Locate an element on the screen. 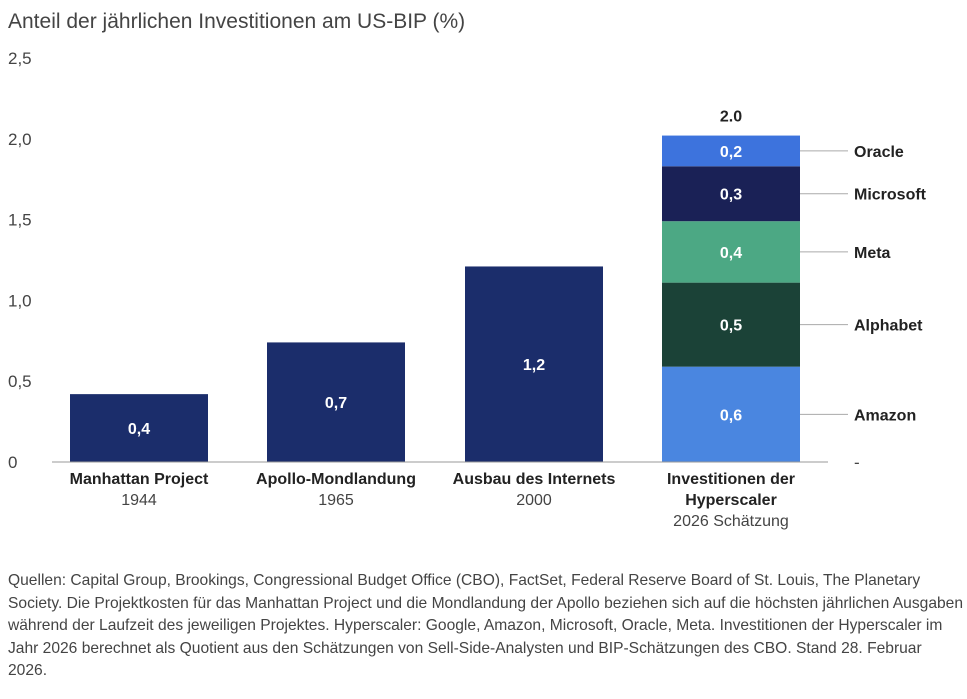  bar-value-label: 0,4 is located at coordinates (139, 429).